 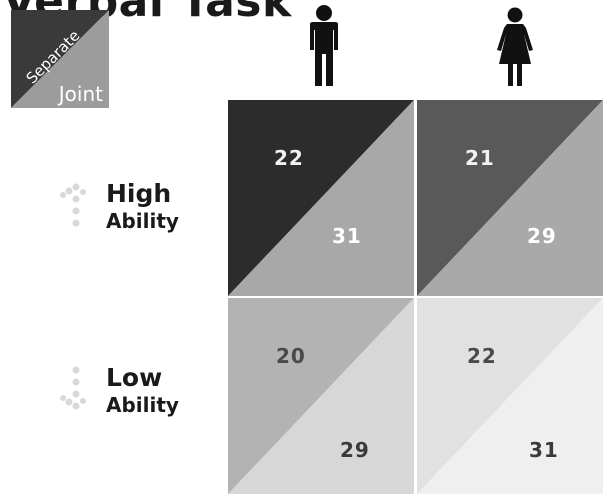 I want to click on row-label-low: Low Ability, so click(x=142, y=391).